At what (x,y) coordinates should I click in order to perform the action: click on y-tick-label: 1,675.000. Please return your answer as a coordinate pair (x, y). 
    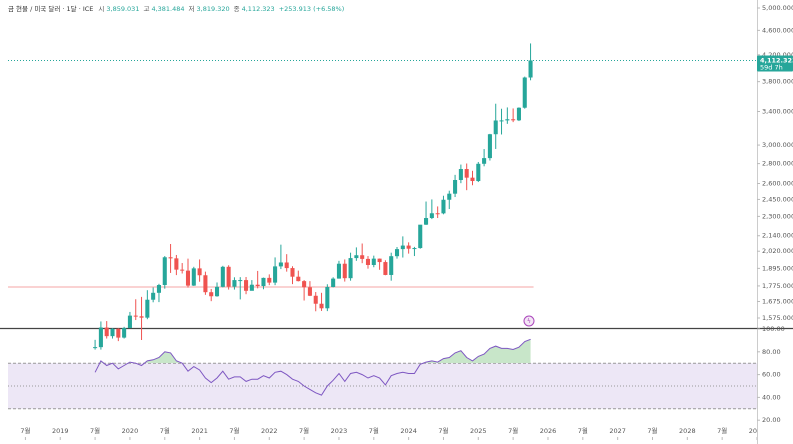
    Looking at the image, I should click on (777, 301).